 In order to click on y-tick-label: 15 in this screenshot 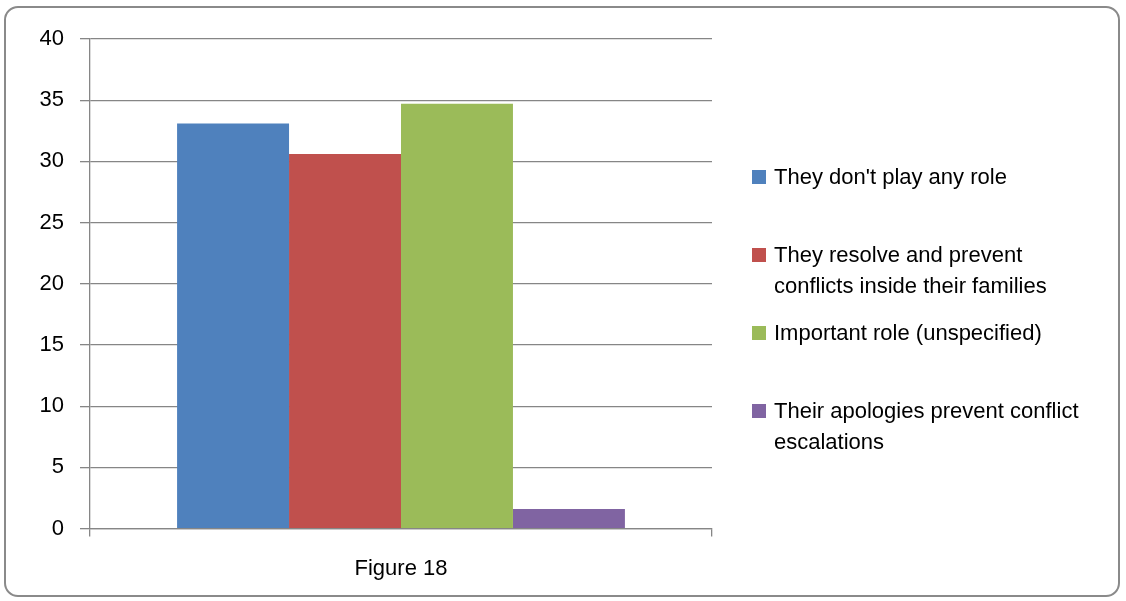, I will do `click(51, 344)`.